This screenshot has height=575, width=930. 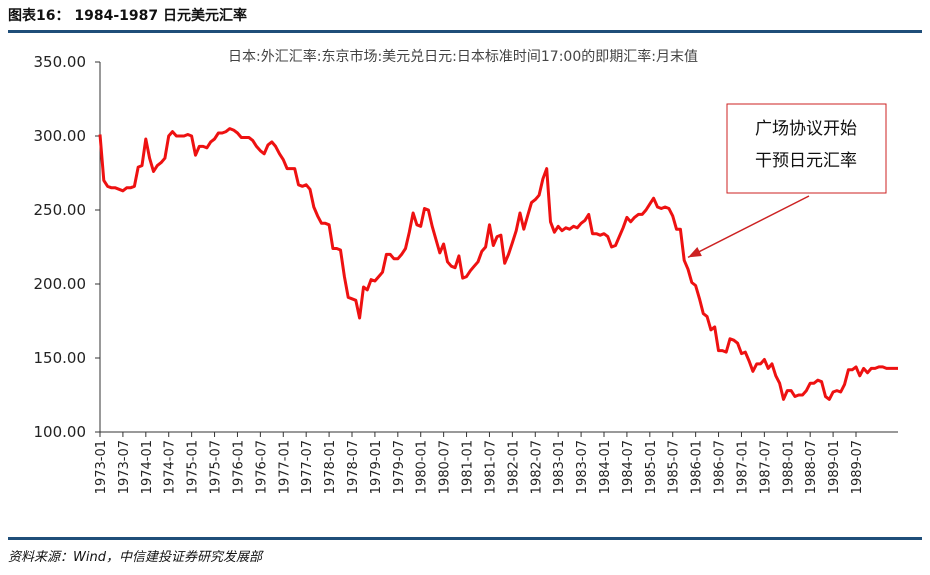 What do you see at coordinates (748, 227) in the screenshot?
I see `annotation-arrow` at bounding box center [748, 227].